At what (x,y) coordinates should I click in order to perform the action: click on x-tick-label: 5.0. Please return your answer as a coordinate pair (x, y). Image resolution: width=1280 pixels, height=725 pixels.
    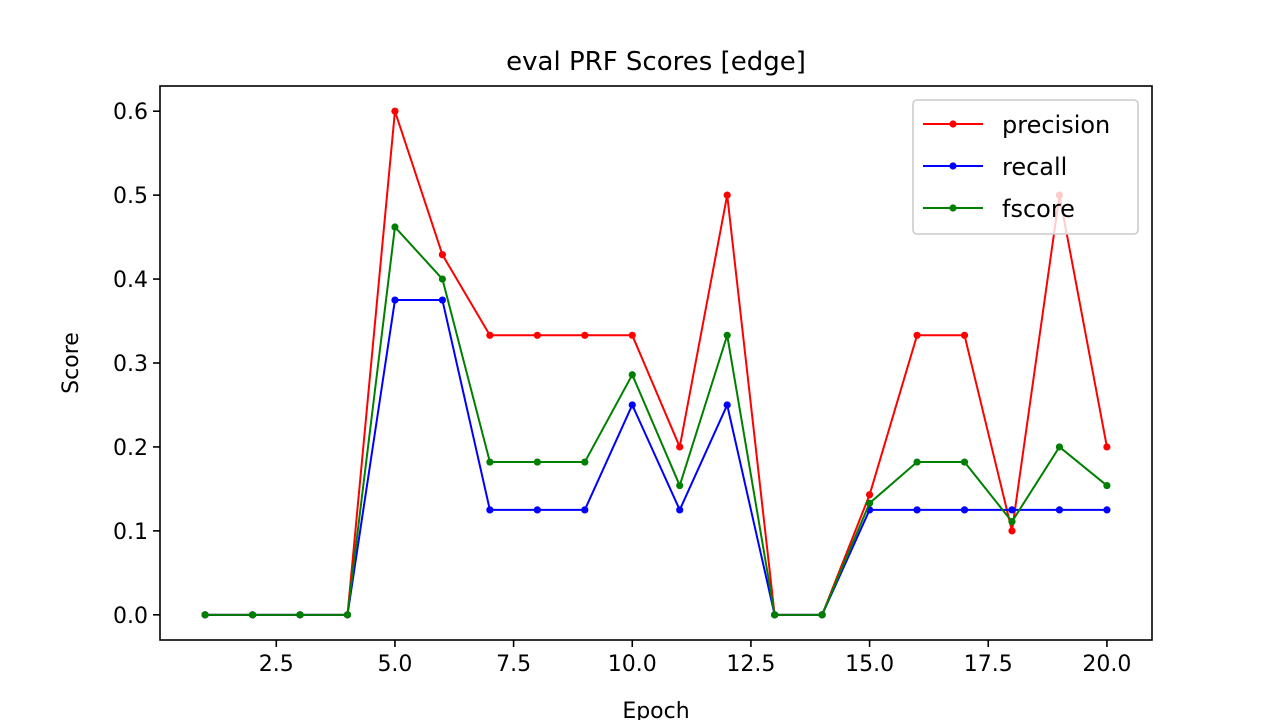
    Looking at the image, I should click on (394, 664).